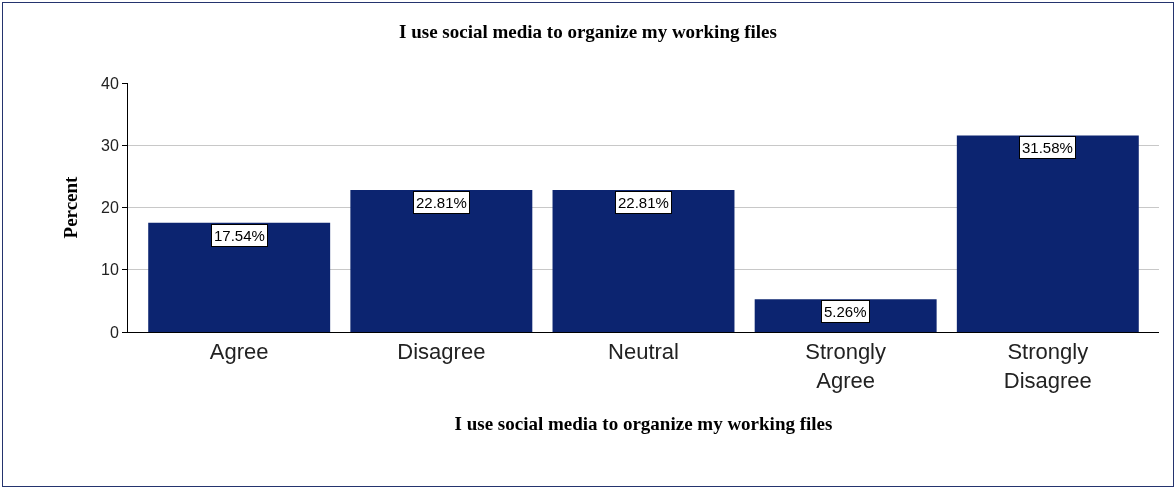  What do you see at coordinates (110, 270) in the screenshot?
I see `y-tick-label: 10` at bounding box center [110, 270].